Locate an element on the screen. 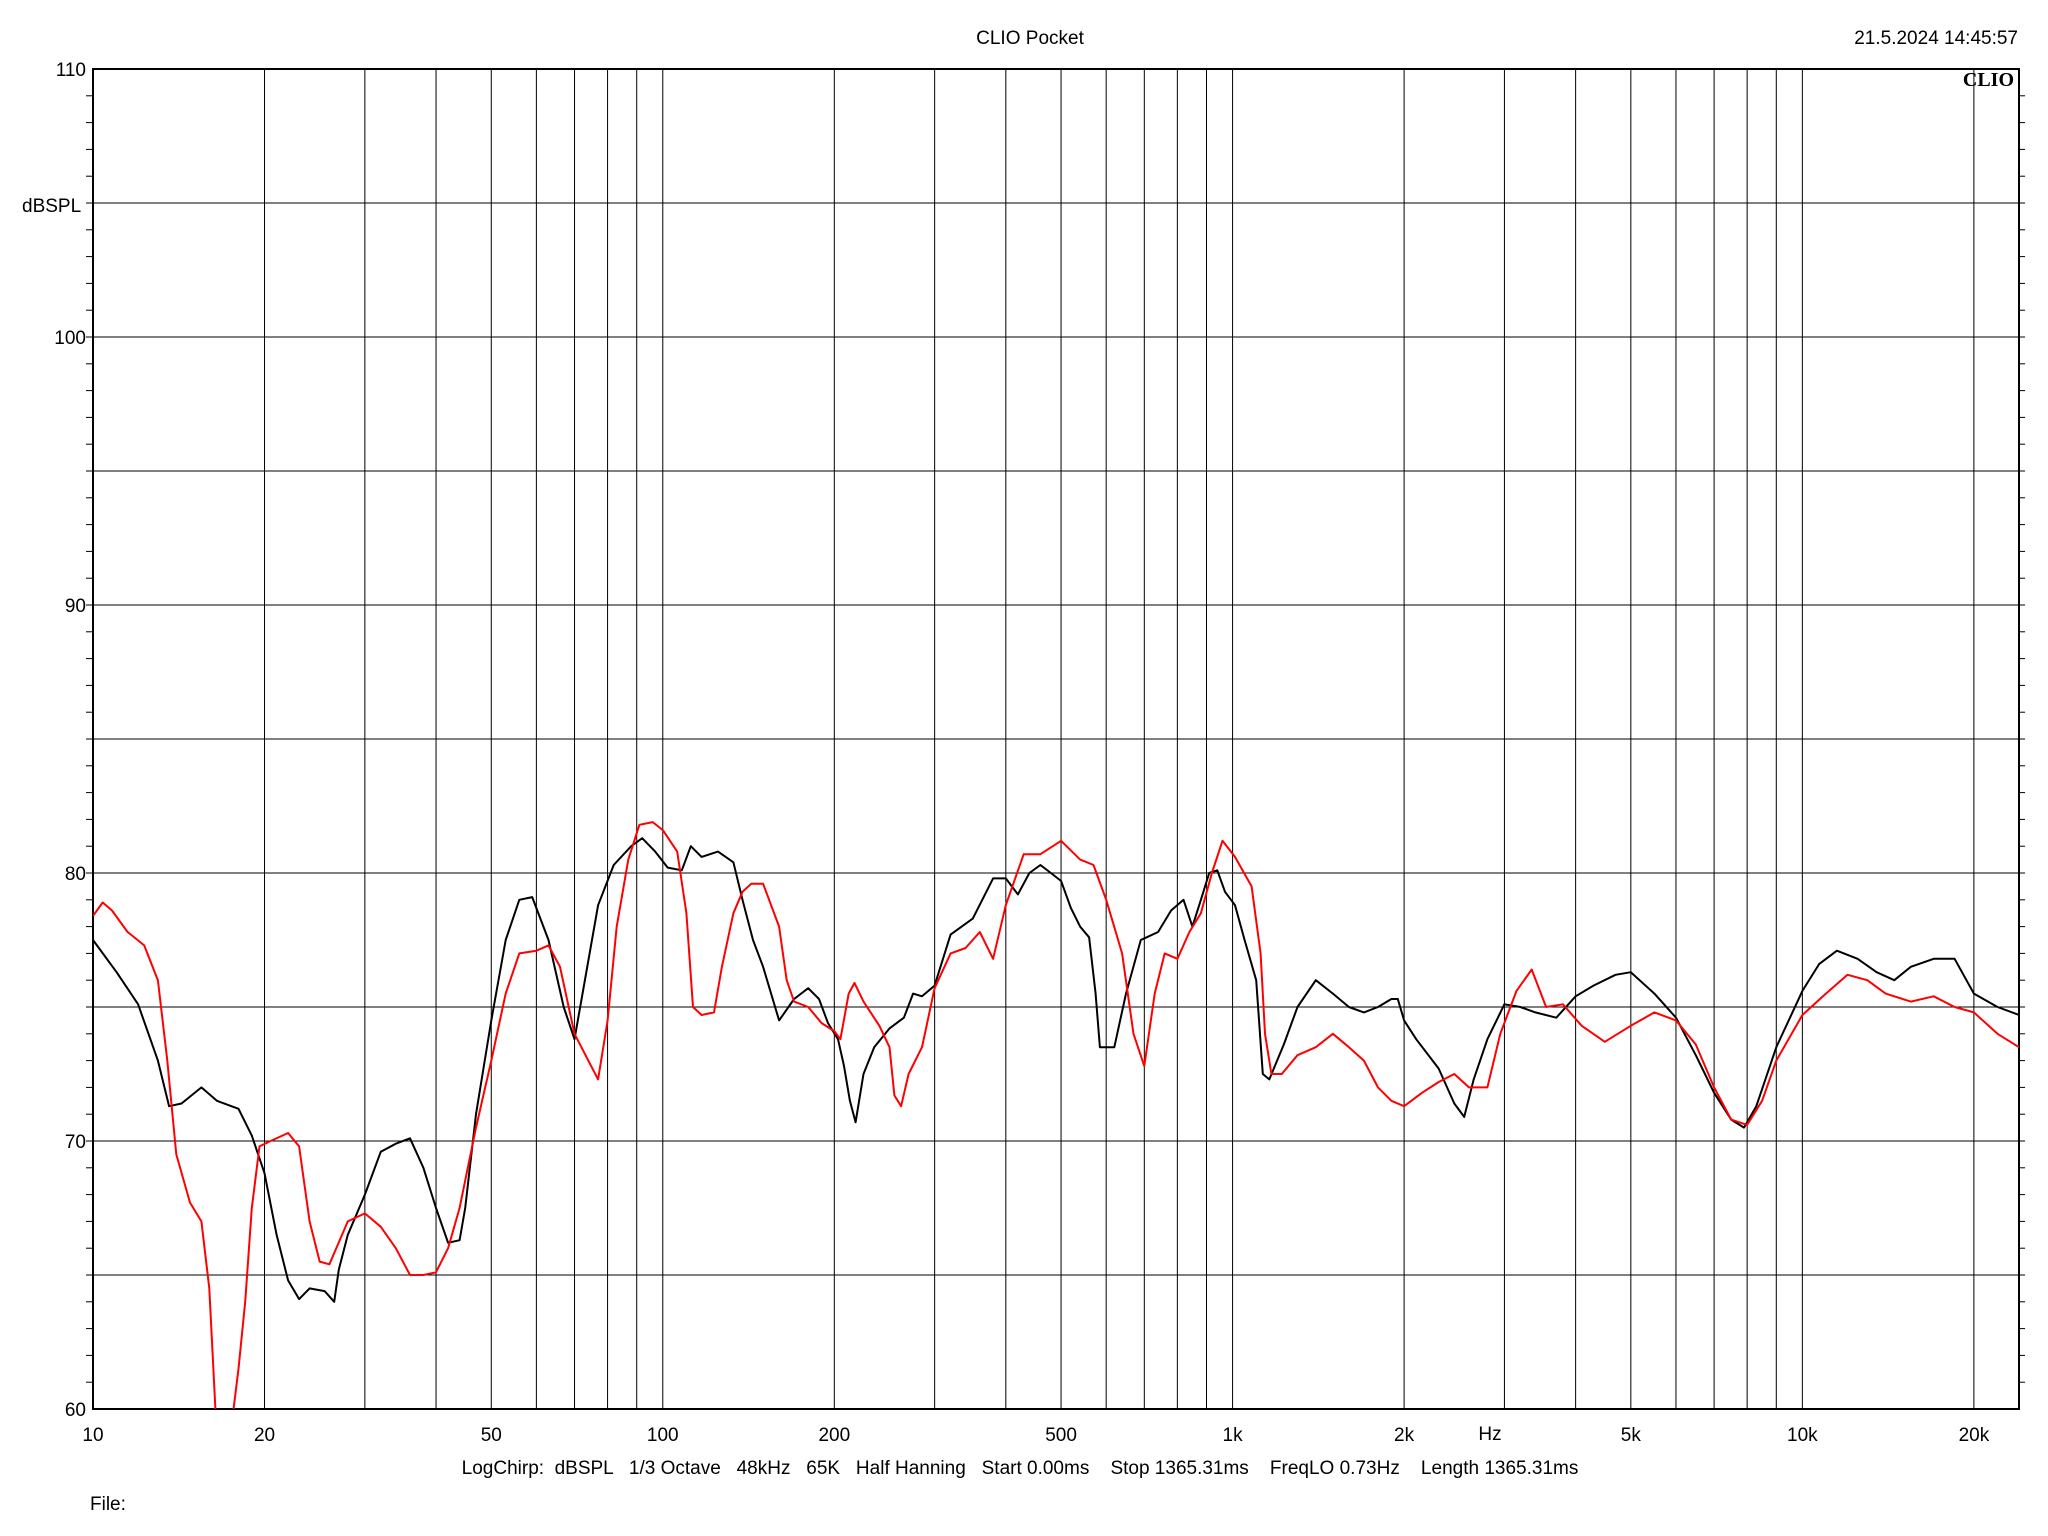  y-tick-label: 110 is located at coordinates (71, 70).